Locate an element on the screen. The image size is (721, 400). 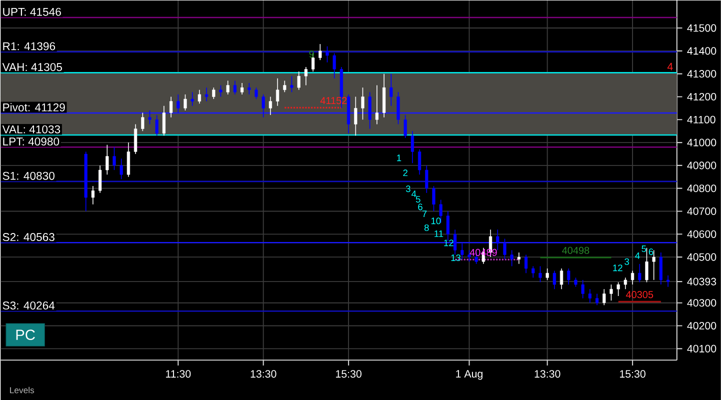
annotation: 6 is located at coordinates (651, 252).